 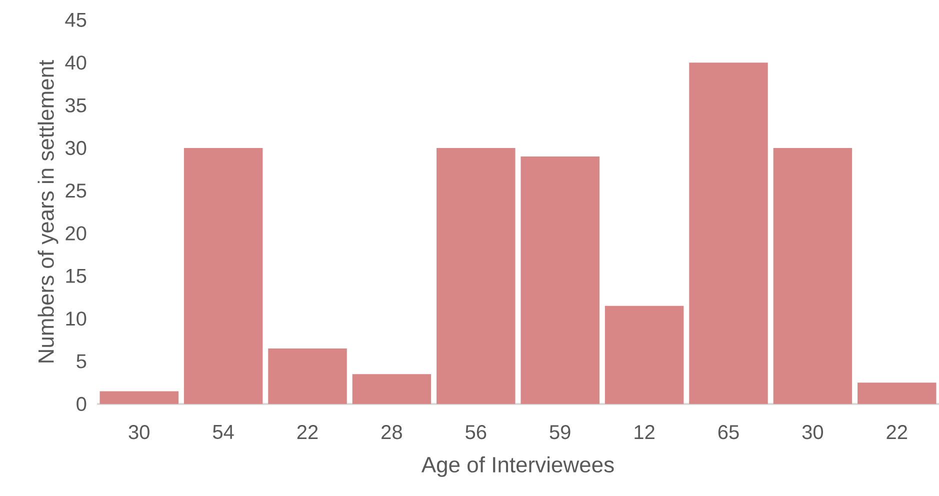 What do you see at coordinates (728, 432) in the screenshot?
I see `x-tick-label: 65` at bounding box center [728, 432].